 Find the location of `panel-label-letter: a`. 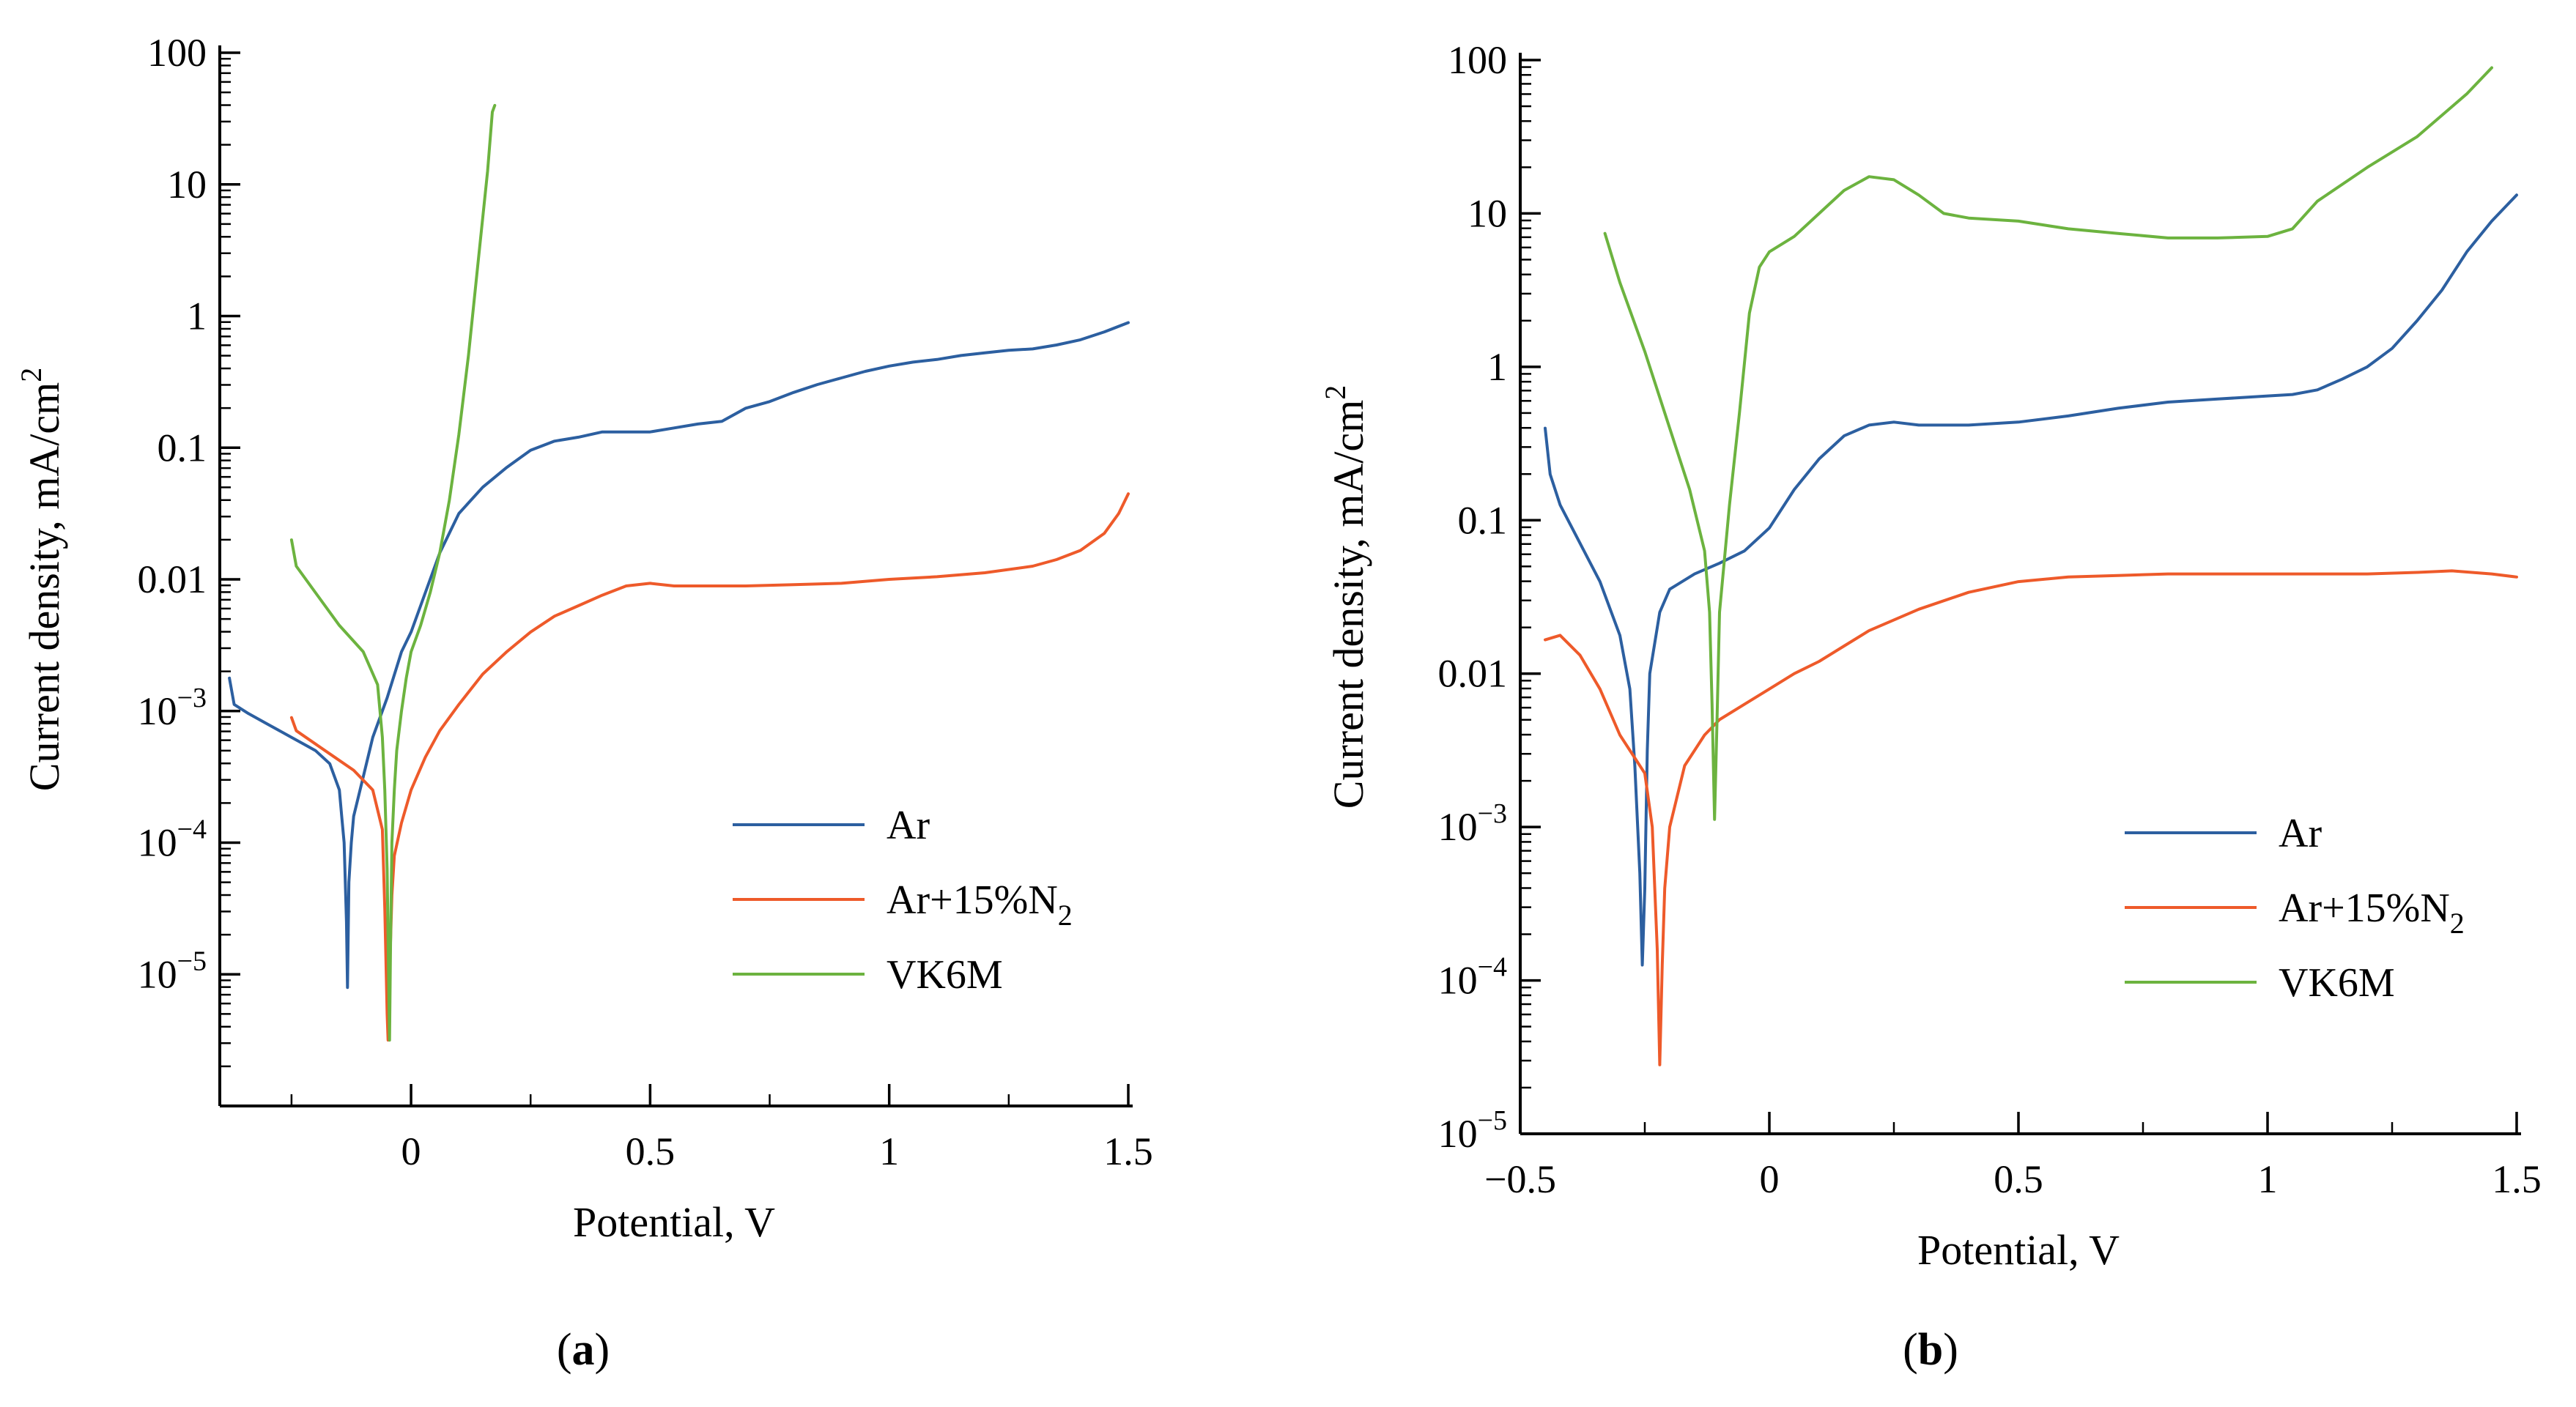

panel-label-letter: a is located at coordinates (583, 1350).